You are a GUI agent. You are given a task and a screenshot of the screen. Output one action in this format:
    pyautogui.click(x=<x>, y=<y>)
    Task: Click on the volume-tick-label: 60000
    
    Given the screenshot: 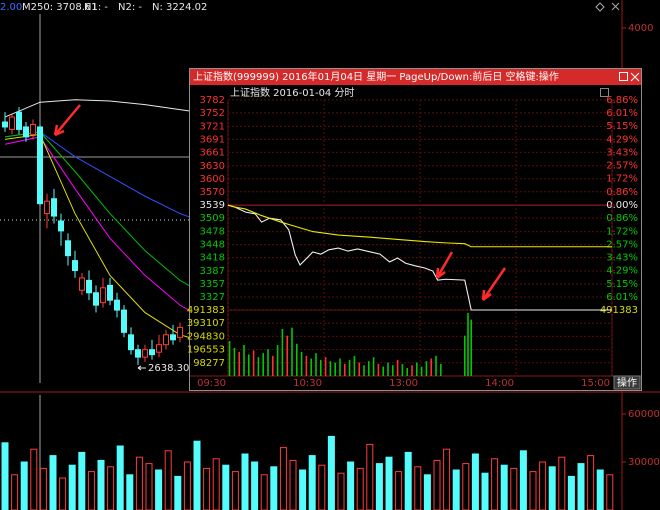 What is the action you would take?
    pyautogui.click(x=644, y=414)
    